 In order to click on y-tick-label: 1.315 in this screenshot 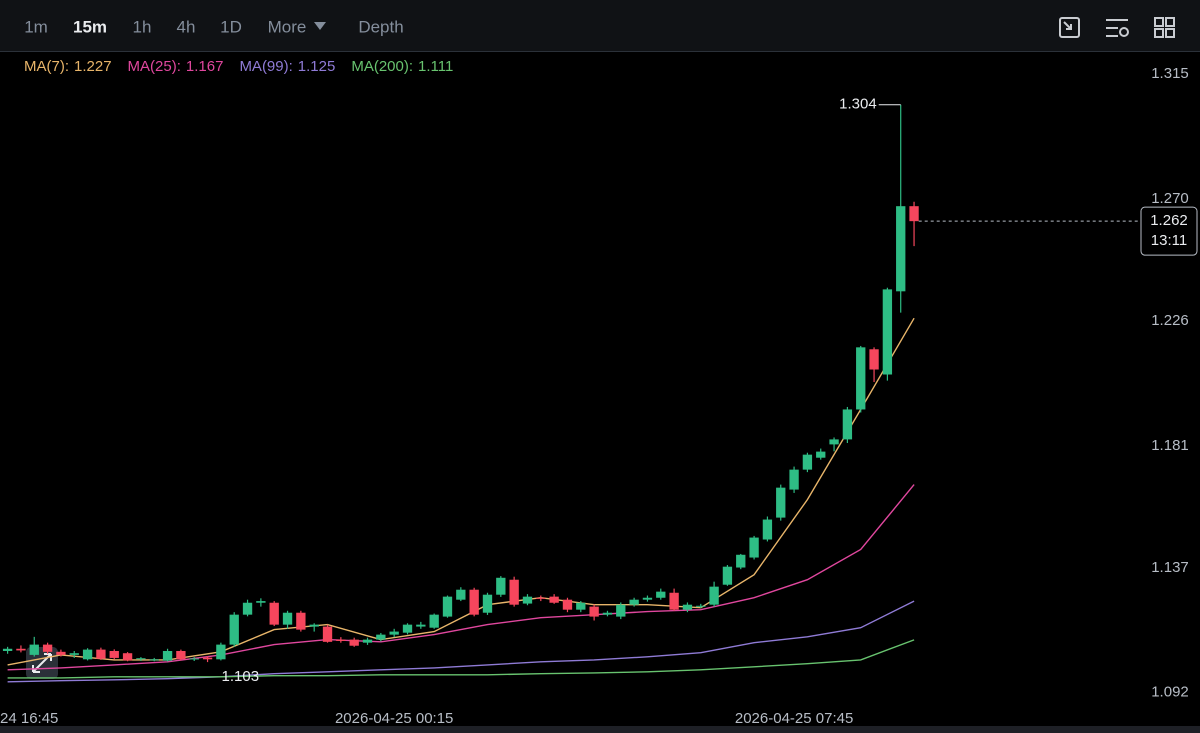, I will do `click(1170, 73)`.